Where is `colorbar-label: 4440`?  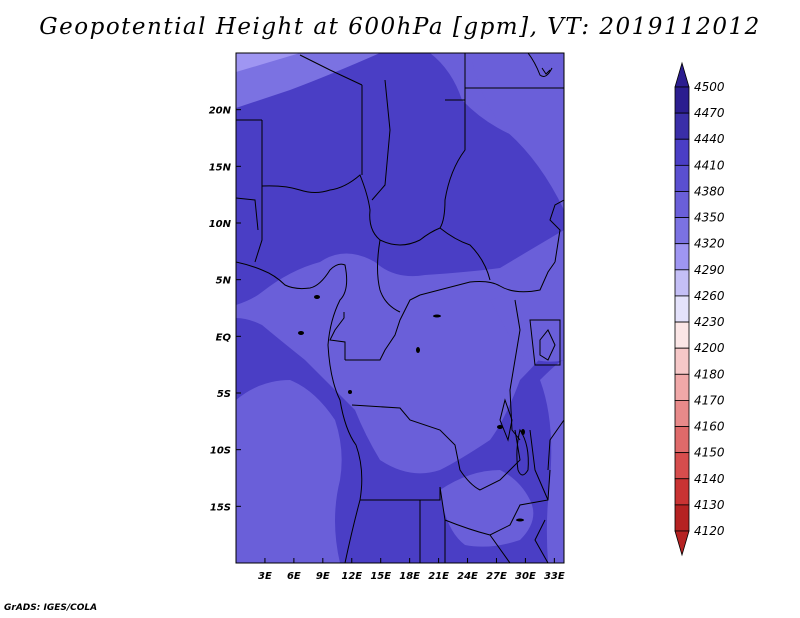 colorbar-label: 4440 is located at coordinates (709, 139).